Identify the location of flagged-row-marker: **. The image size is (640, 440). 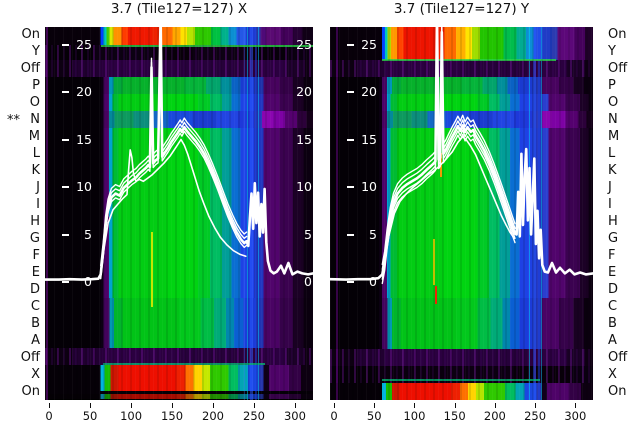
(13, 121).